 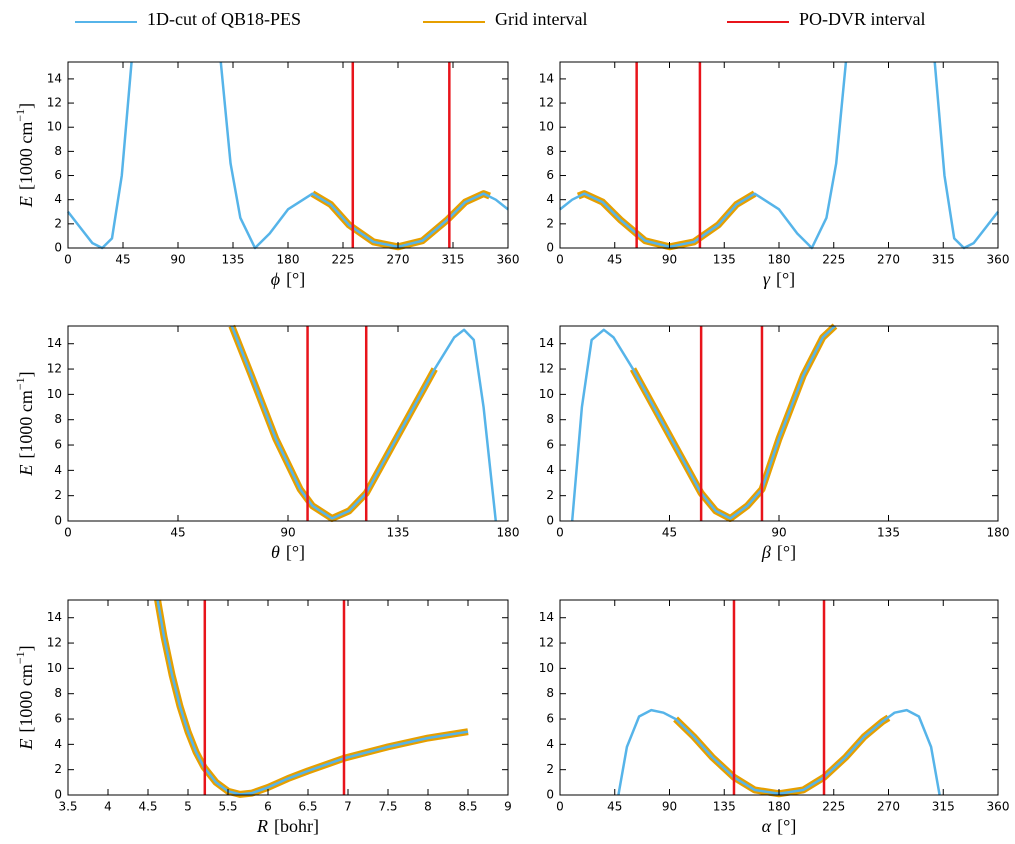 I want to click on x-tick-label: 7, so click(x=348, y=807).